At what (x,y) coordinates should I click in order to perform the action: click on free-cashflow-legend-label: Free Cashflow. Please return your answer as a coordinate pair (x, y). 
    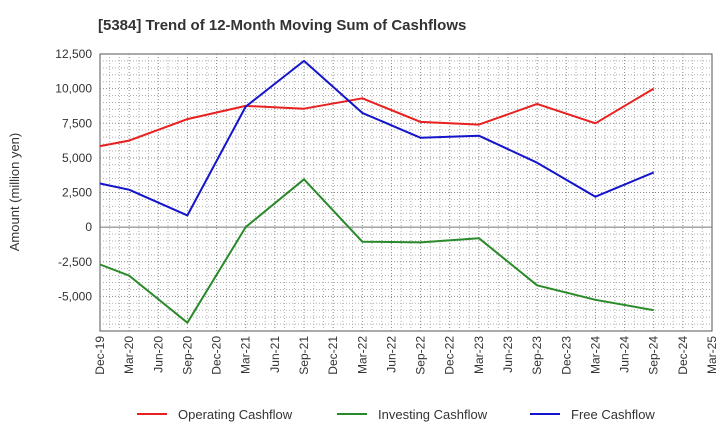
    Looking at the image, I should click on (613, 414).